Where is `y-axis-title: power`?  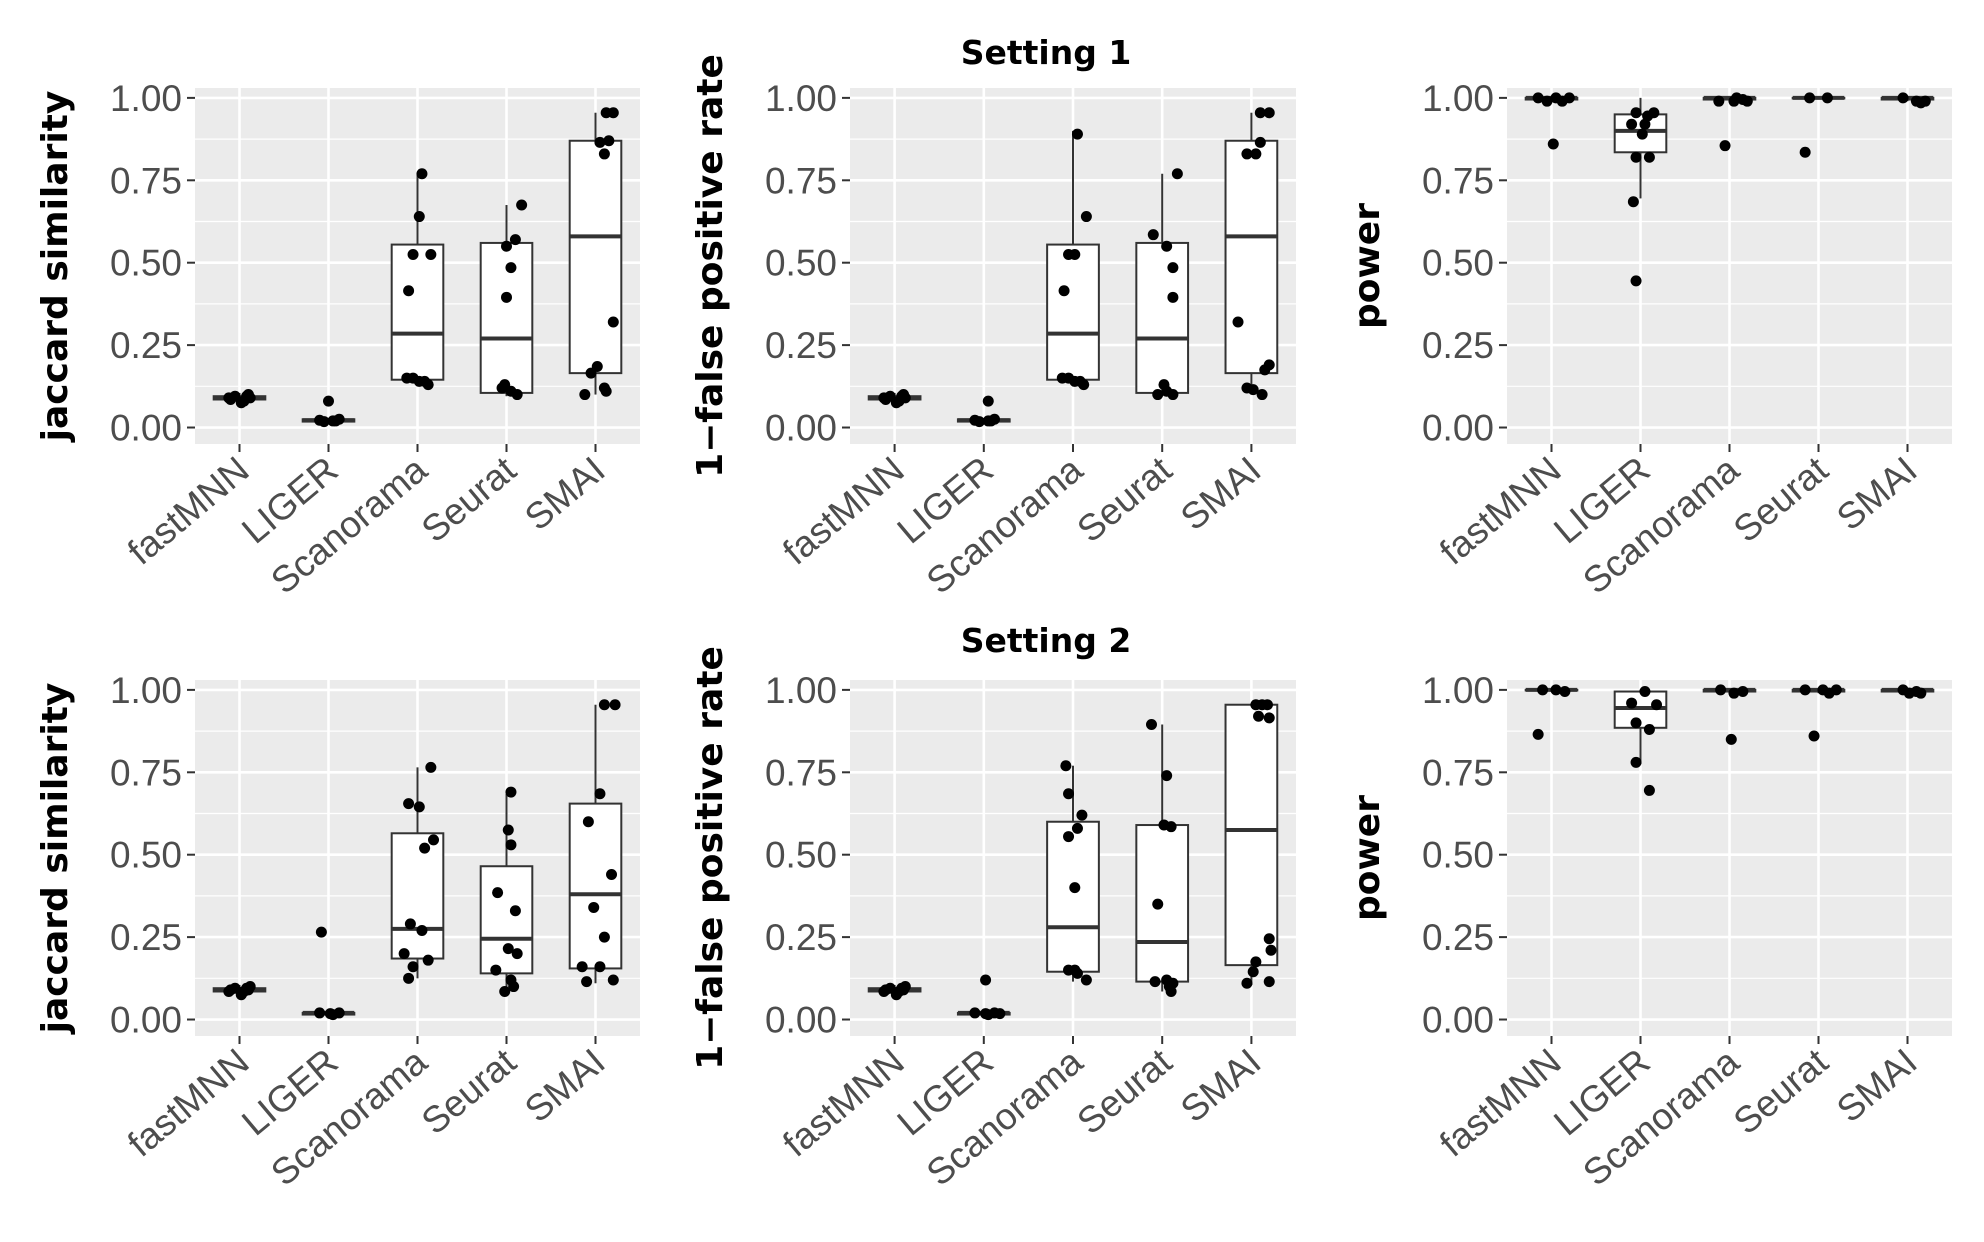
y-axis-title: power is located at coordinates (1367, 858).